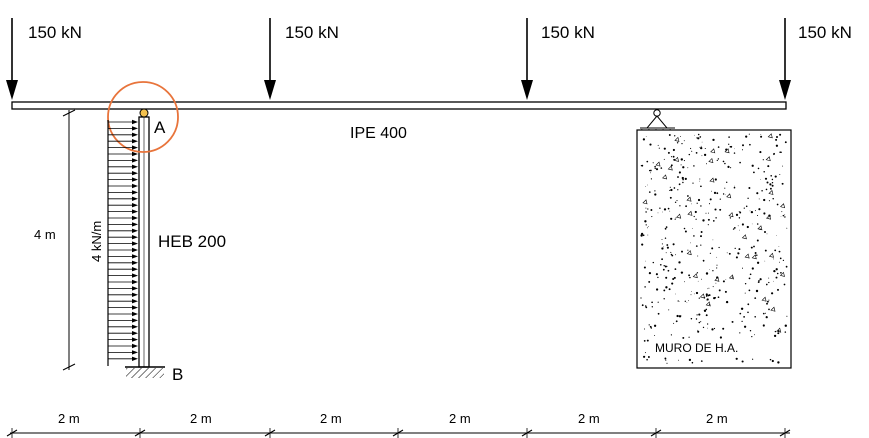  I want to click on column-label: HEB 200, so click(192, 241).